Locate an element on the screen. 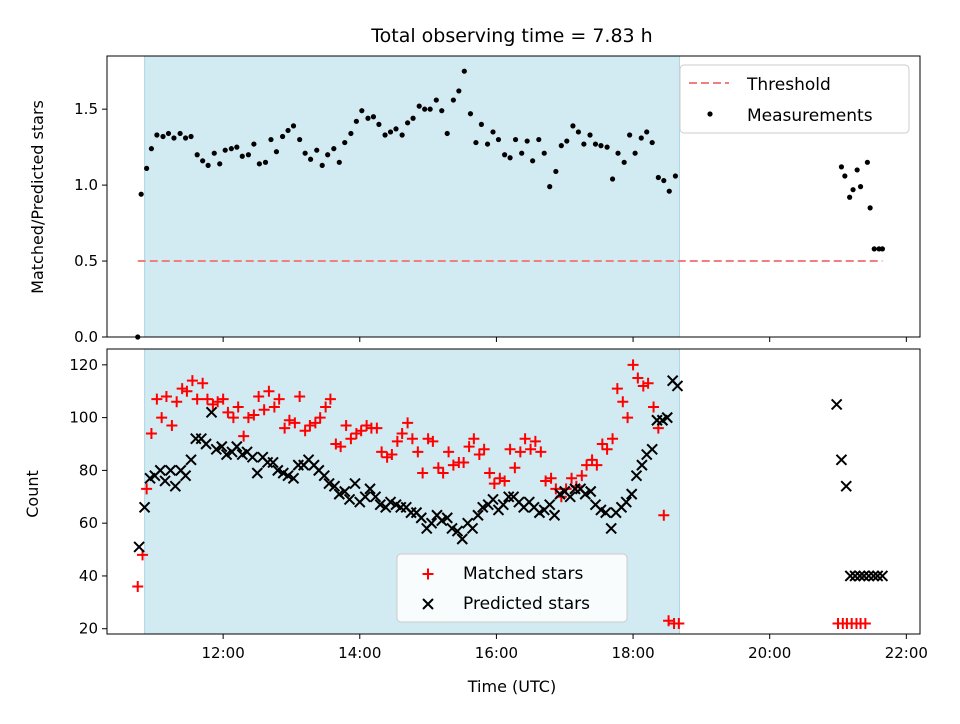 The width and height of the screenshot is (960, 724). x-tick-label: 18:00 is located at coordinates (632, 653).